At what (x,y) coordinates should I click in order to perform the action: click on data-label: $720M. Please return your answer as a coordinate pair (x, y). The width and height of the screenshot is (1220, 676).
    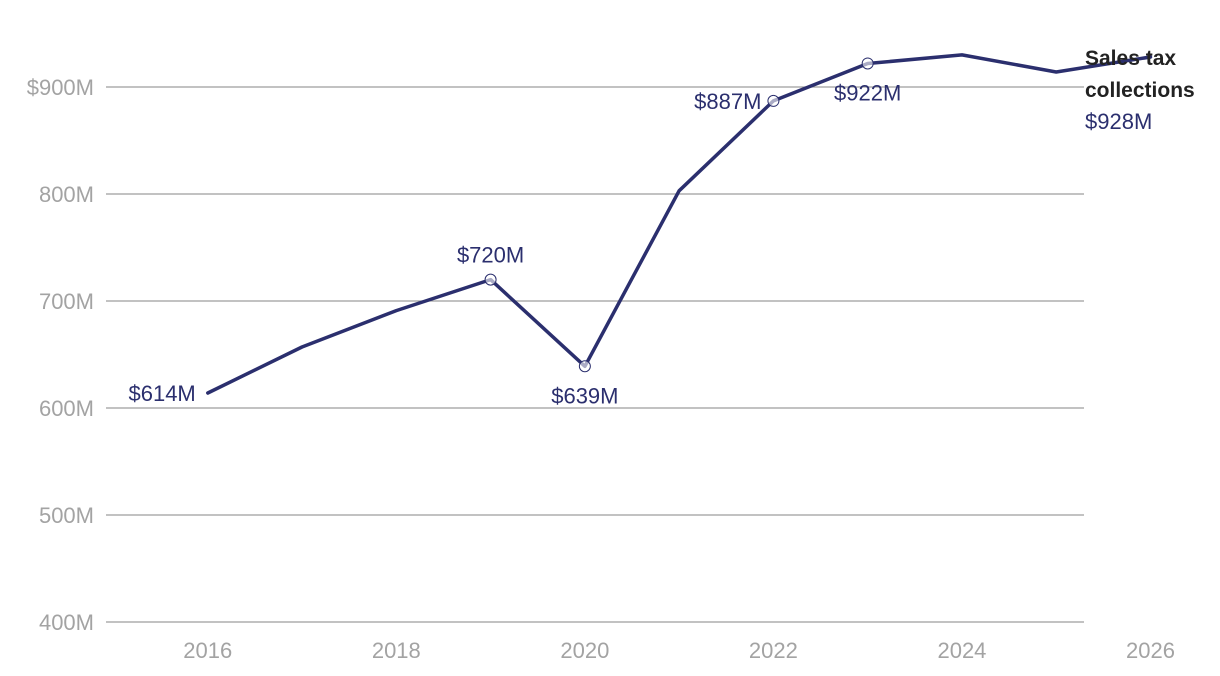
    Looking at the image, I should click on (490, 255).